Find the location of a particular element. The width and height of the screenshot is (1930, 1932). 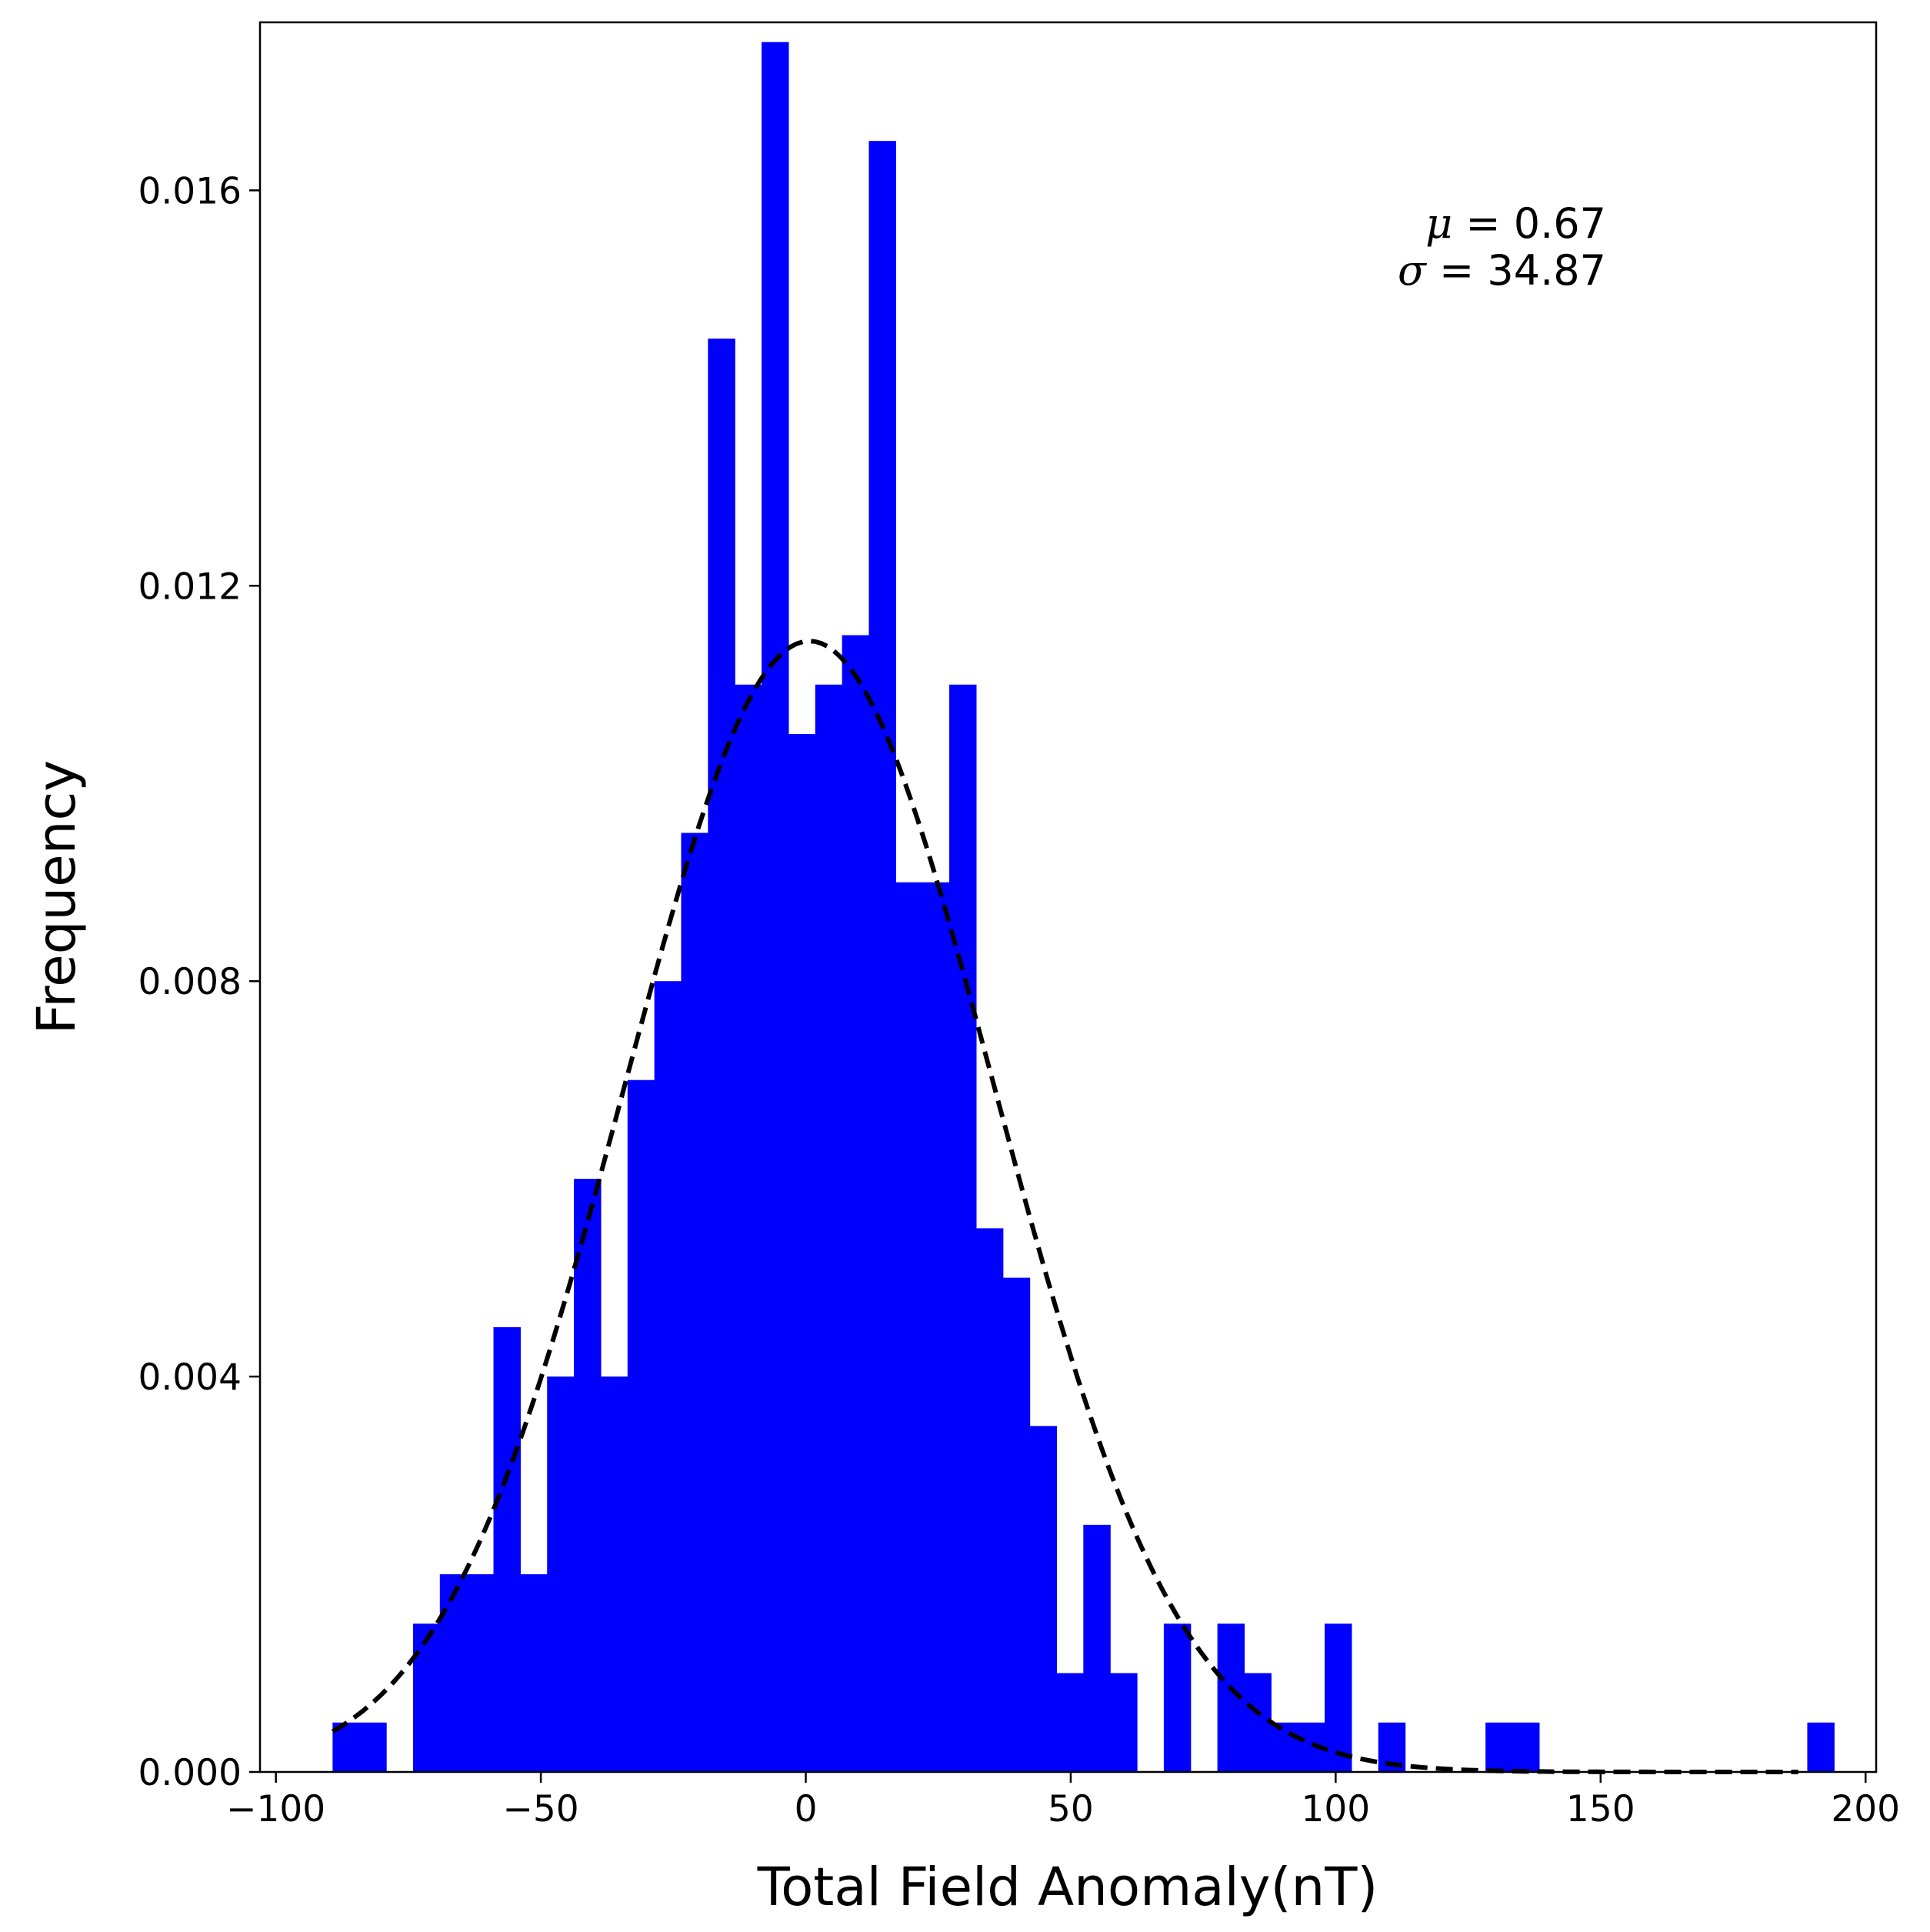

fit-parameters-annotation: μ = 0.67 σ = 34.87 is located at coordinates (1502, 247).